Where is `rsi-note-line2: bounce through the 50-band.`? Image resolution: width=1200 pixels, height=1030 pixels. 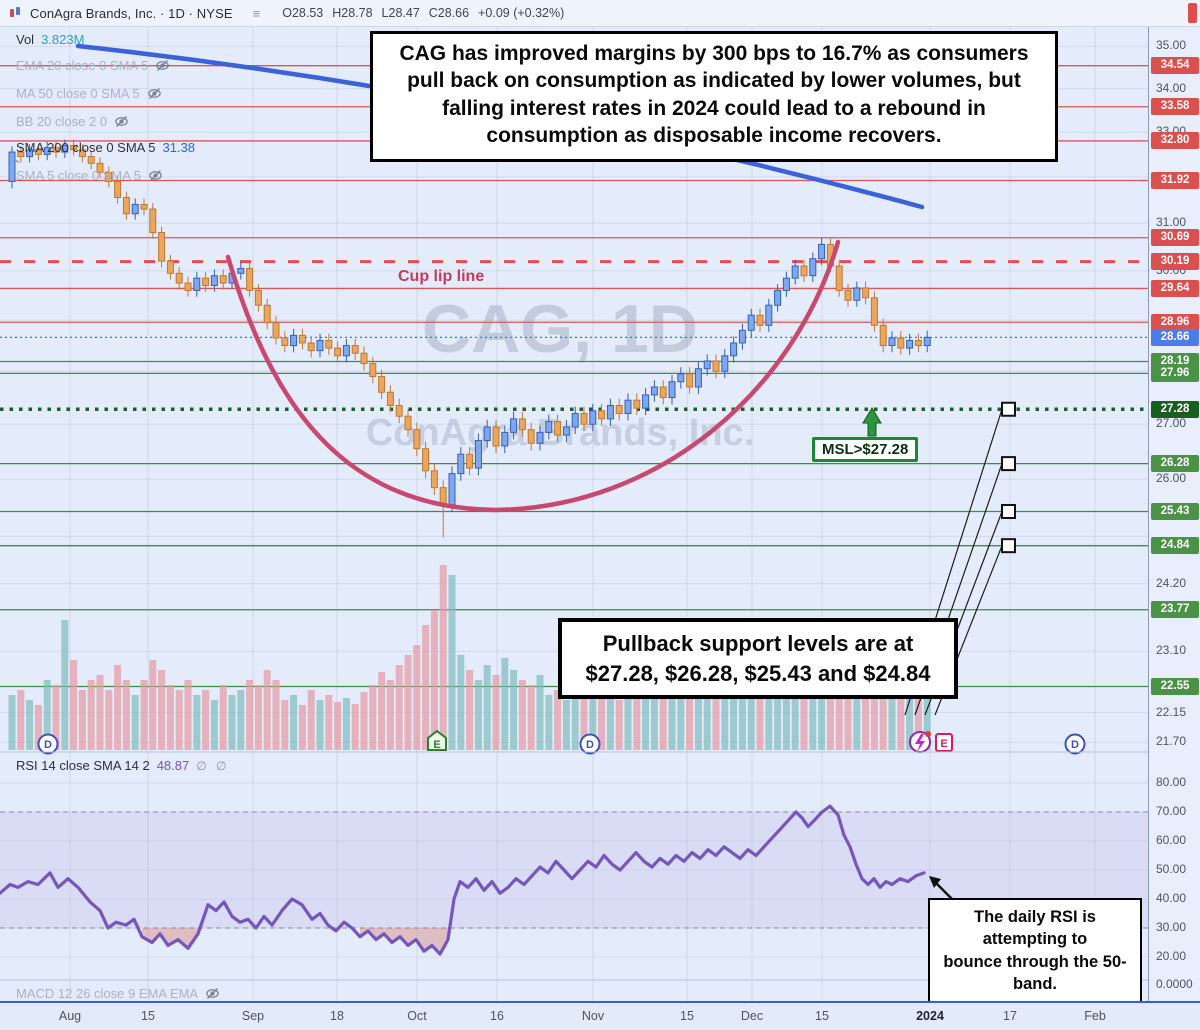 rsi-note-line2: bounce through the 50-band. is located at coordinates (1035, 972).